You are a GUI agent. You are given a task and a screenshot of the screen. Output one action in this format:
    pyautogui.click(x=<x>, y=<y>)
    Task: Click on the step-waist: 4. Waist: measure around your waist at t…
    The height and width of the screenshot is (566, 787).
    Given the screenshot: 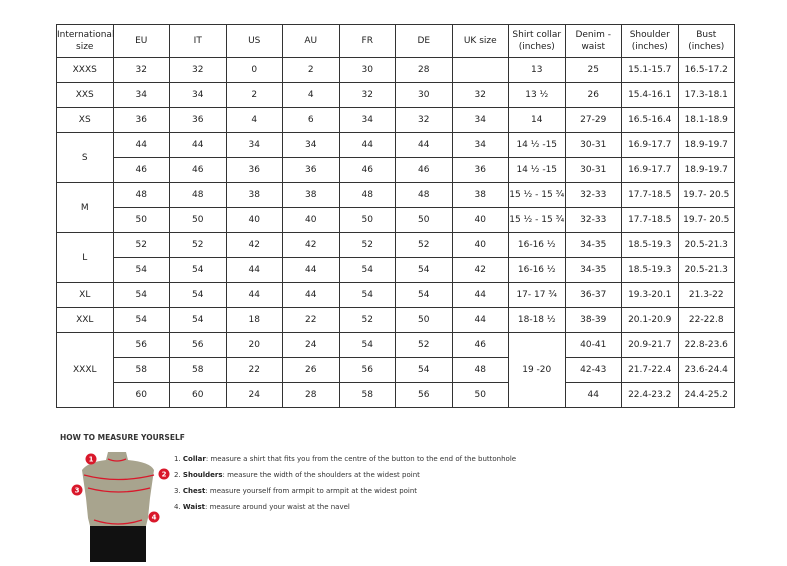 What is the action you would take?
    pyautogui.click(x=262, y=507)
    